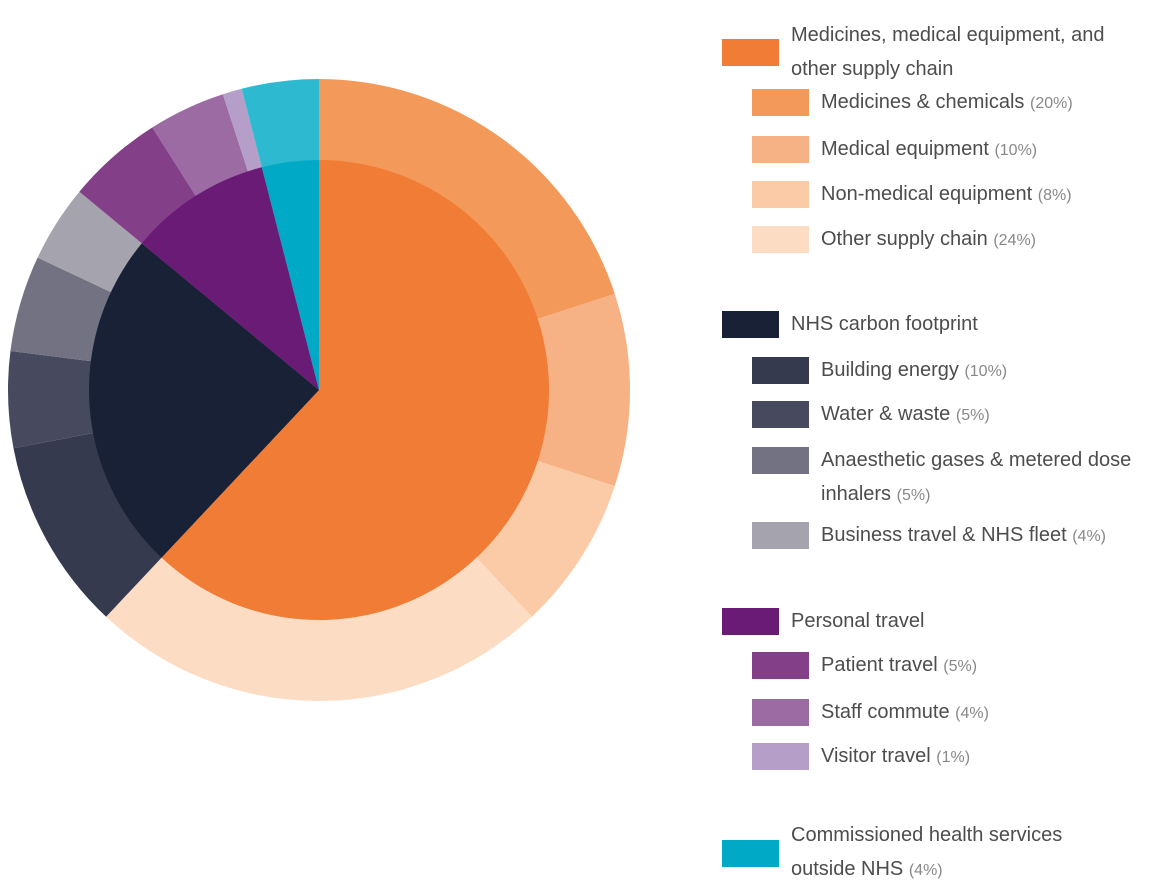 Image resolution: width=1162 pixels, height=888 pixels. I want to click on legend-item: Medicines & chemicals (20%), so click(947, 103).